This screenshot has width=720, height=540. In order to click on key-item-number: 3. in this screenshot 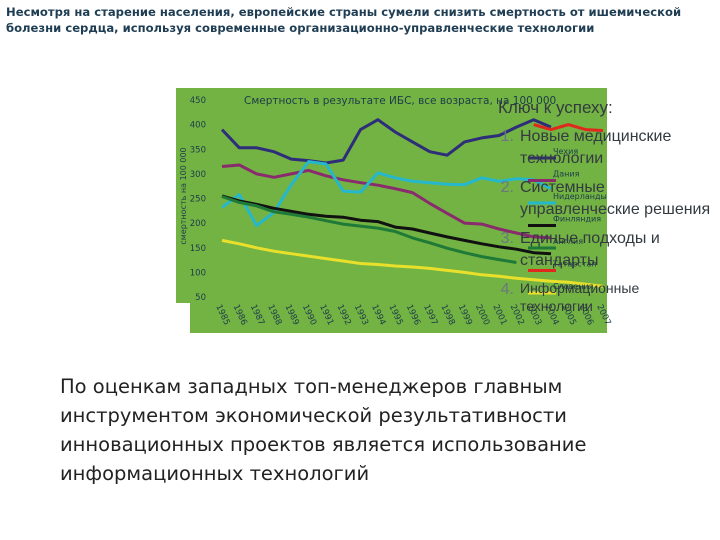, I will do `click(507, 238)`.